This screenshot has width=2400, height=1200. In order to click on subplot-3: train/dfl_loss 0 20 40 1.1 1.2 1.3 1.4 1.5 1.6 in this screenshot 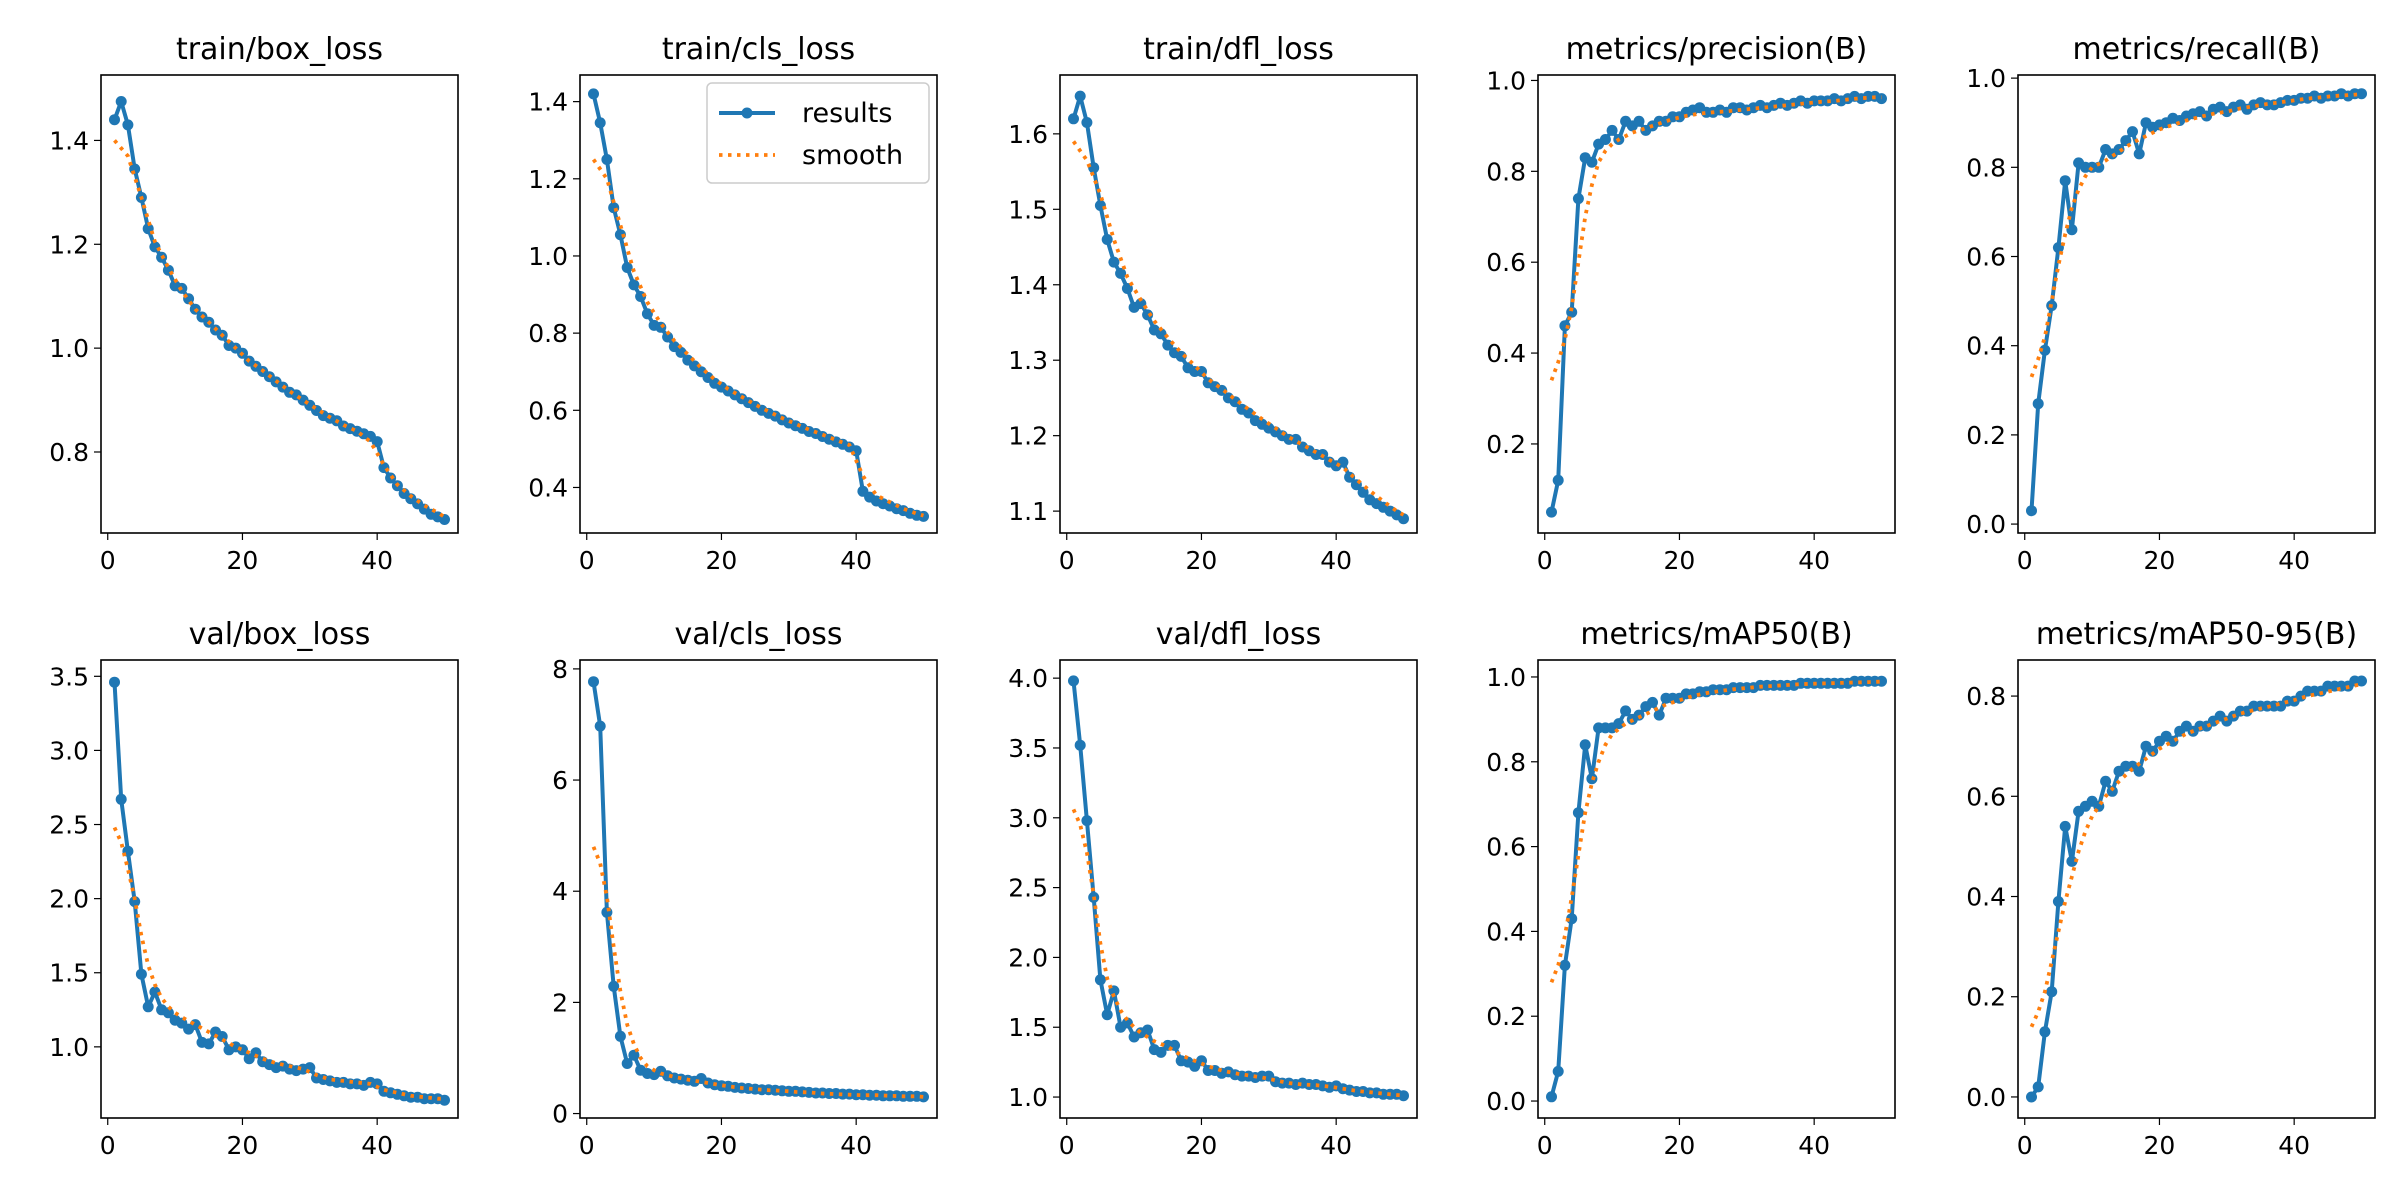, I will do `click(1213, 303)`.